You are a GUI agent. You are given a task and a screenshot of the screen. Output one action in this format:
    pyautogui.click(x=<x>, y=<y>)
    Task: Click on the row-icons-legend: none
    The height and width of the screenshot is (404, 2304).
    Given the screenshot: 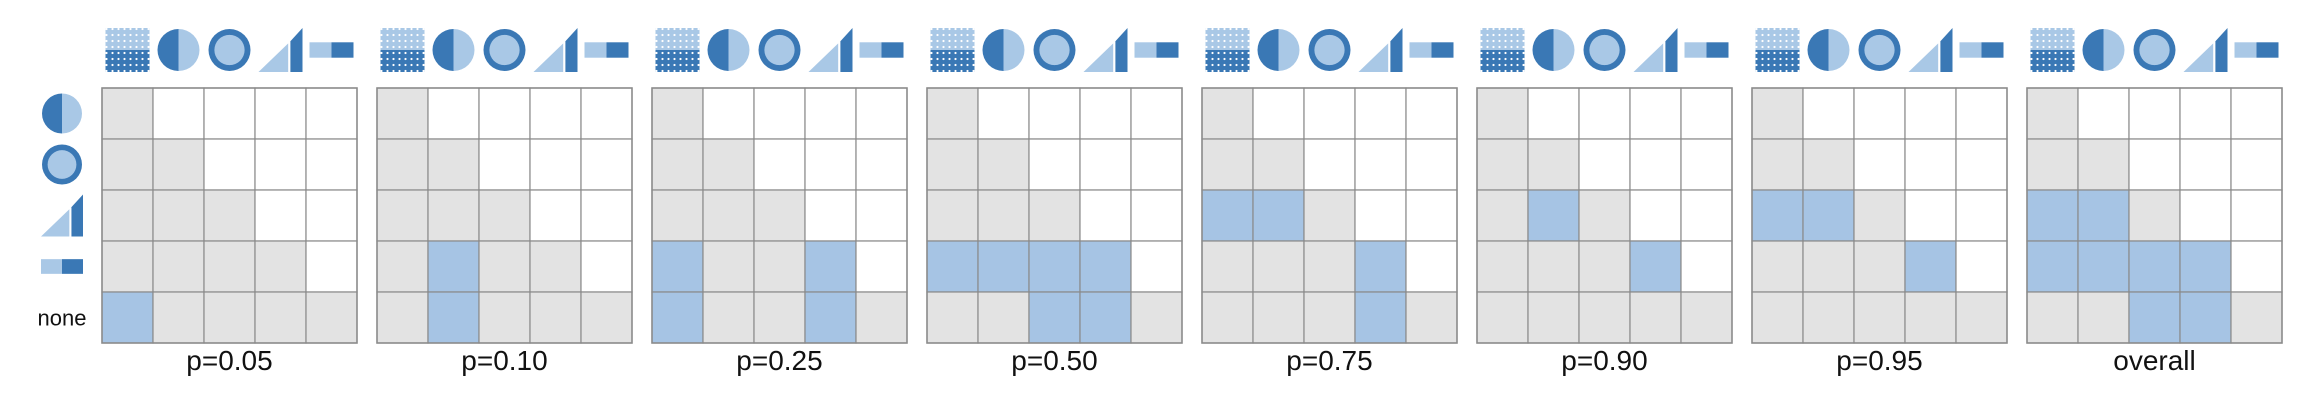 What is the action you would take?
    pyautogui.click(x=62, y=212)
    